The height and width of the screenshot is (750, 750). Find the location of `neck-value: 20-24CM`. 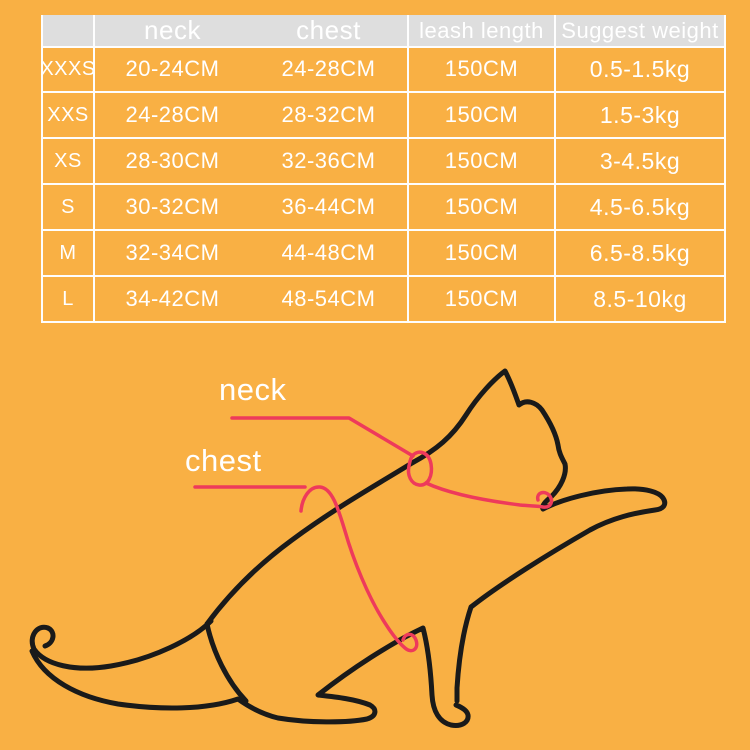

neck-value: 20-24CM is located at coordinates (171, 70).